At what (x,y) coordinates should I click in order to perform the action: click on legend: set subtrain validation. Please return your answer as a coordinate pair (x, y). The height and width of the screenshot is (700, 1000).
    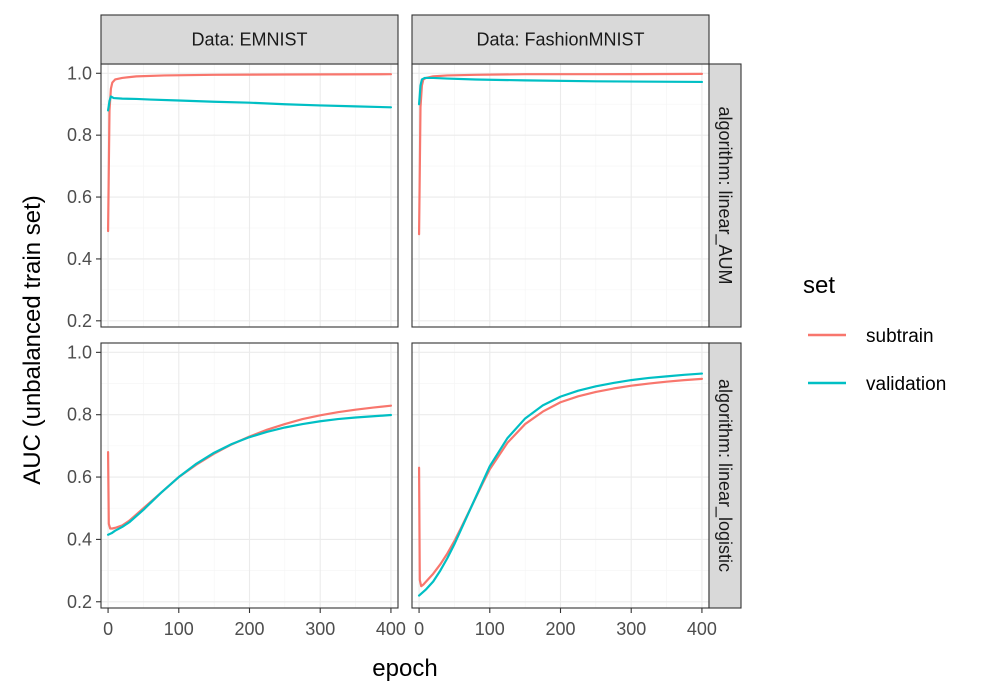
    Looking at the image, I should click on (874, 333).